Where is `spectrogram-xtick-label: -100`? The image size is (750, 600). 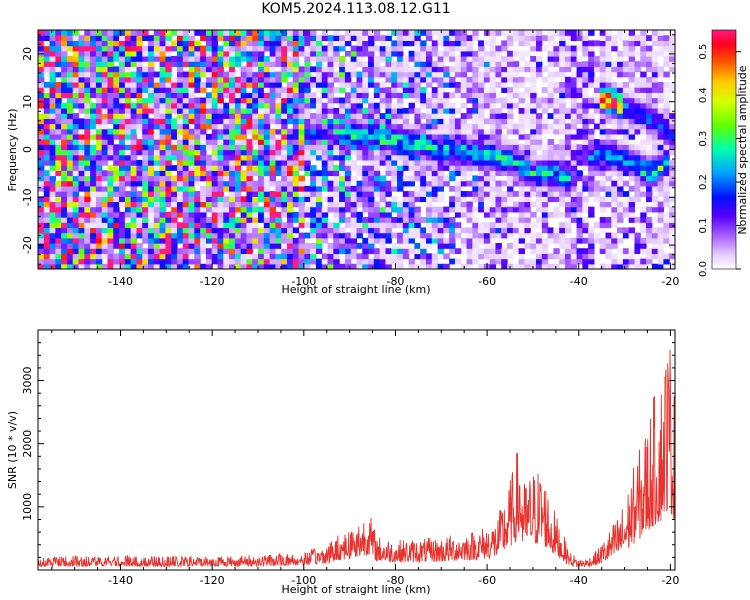
spectrogram-xtick-label: -100 is located at coordinates (303, 281).